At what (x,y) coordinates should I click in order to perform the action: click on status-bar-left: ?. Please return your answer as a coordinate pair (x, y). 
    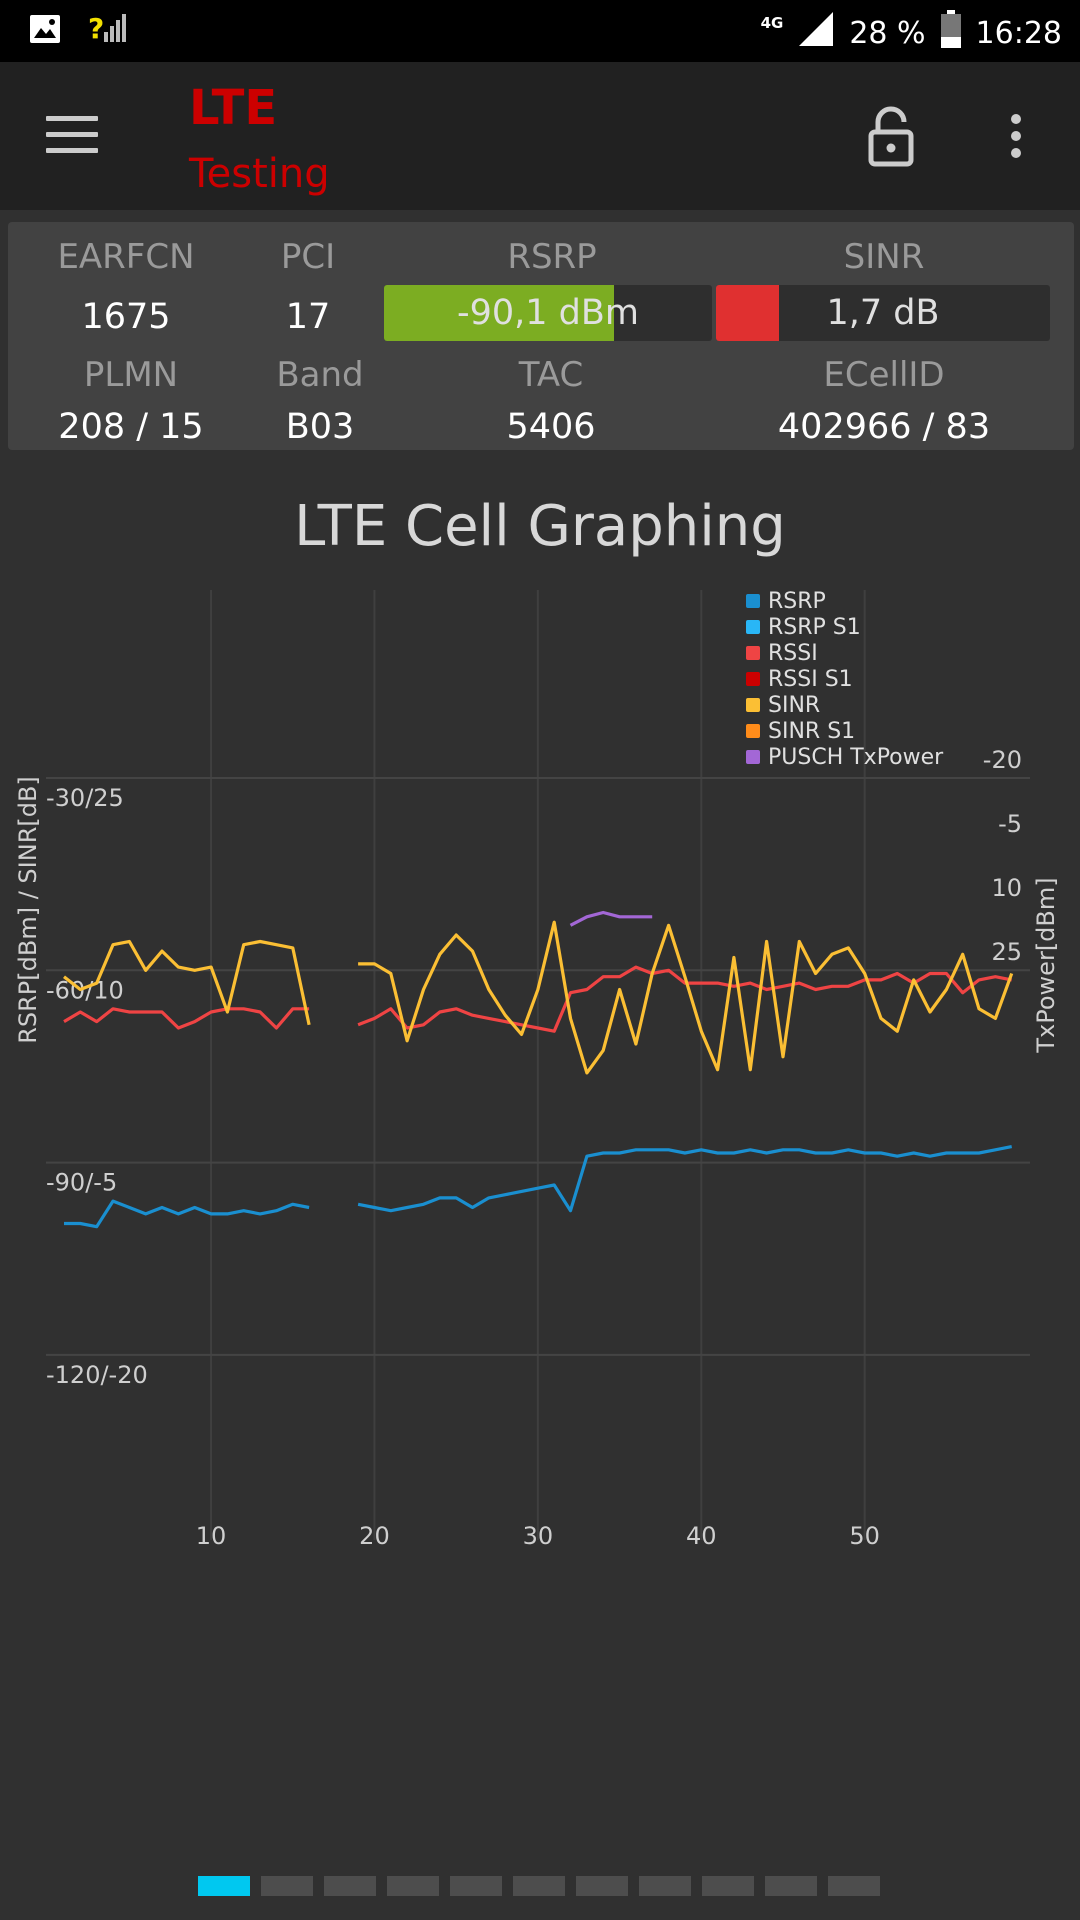
    Looking at the image, I should click on (78, 31).